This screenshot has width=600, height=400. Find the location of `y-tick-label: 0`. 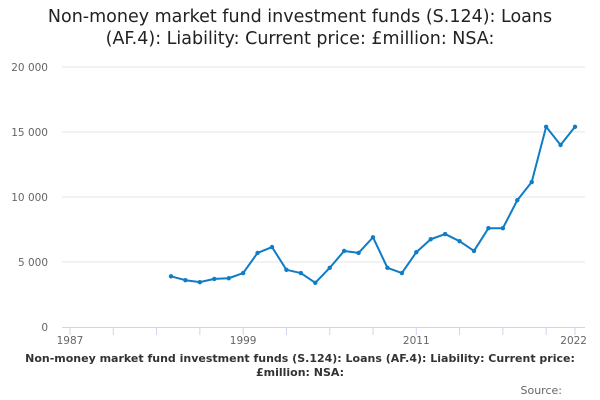

y-tick-label: 0 is located at coordinates (44, 328).